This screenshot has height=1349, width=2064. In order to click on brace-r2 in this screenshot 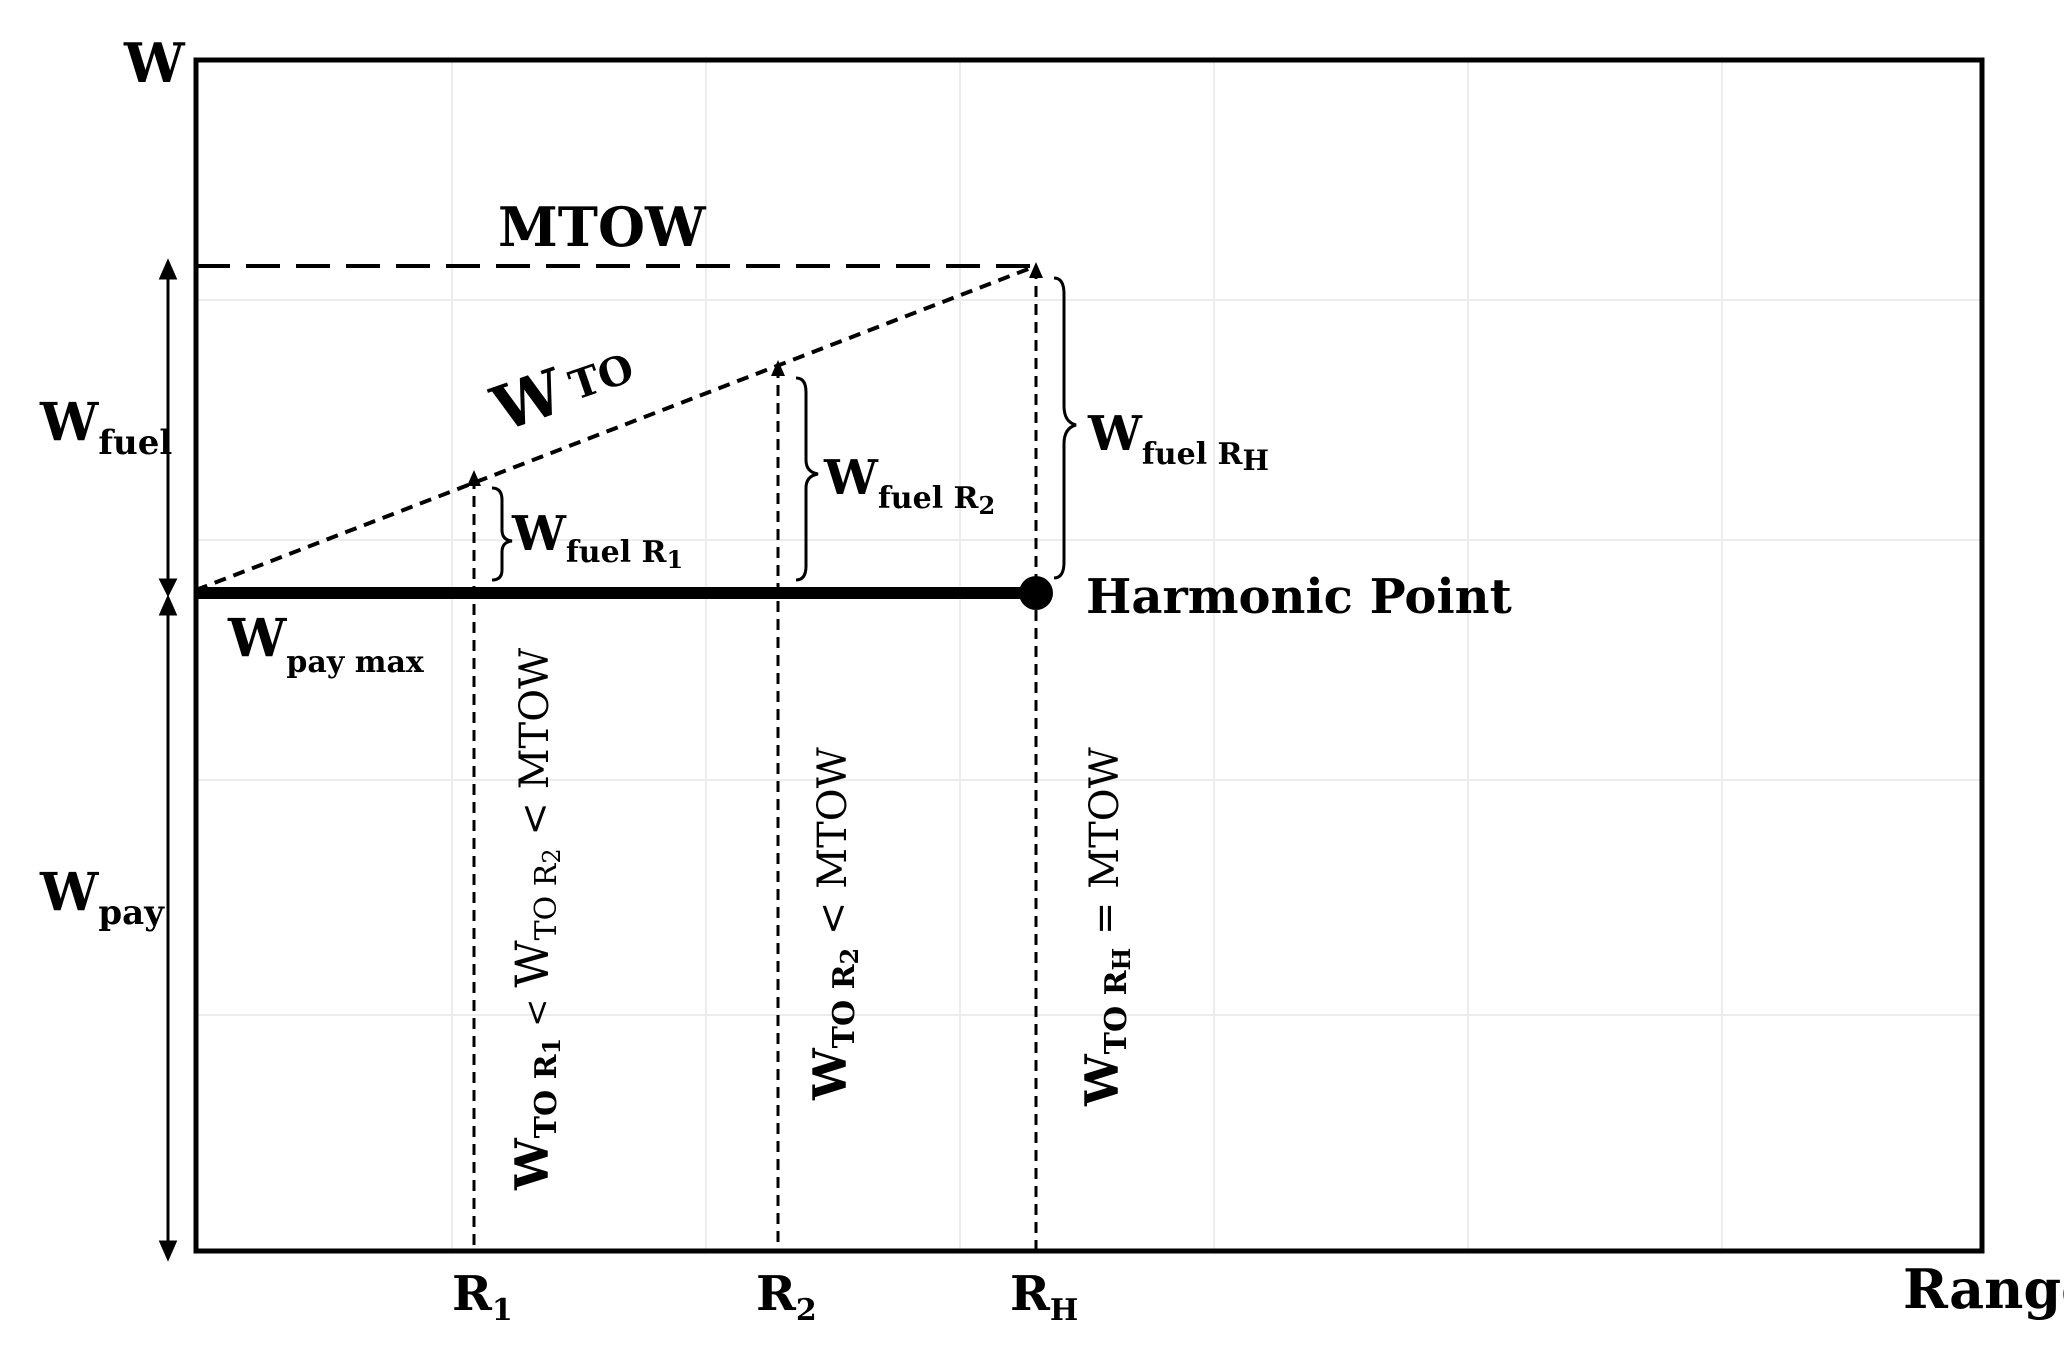, I will do `click(807, 479)`.